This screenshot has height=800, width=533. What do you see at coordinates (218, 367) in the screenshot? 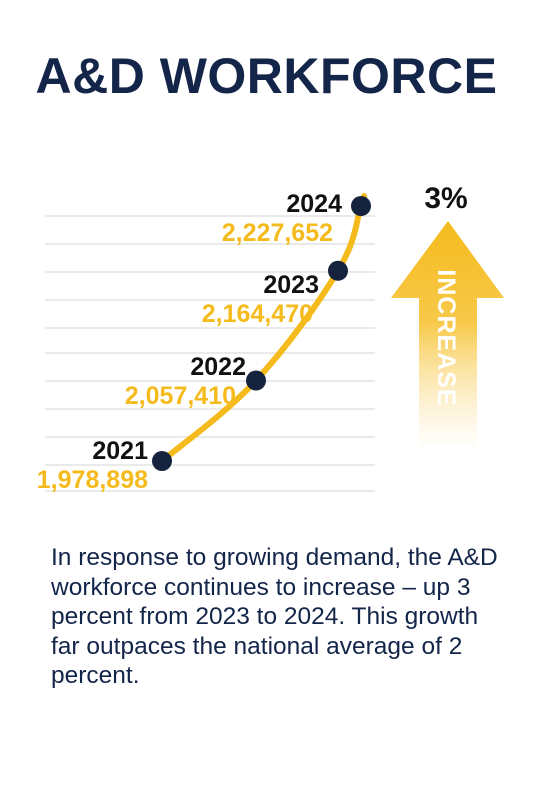
I see `year-label-2022: 2022` at bounding box center [218, 367].